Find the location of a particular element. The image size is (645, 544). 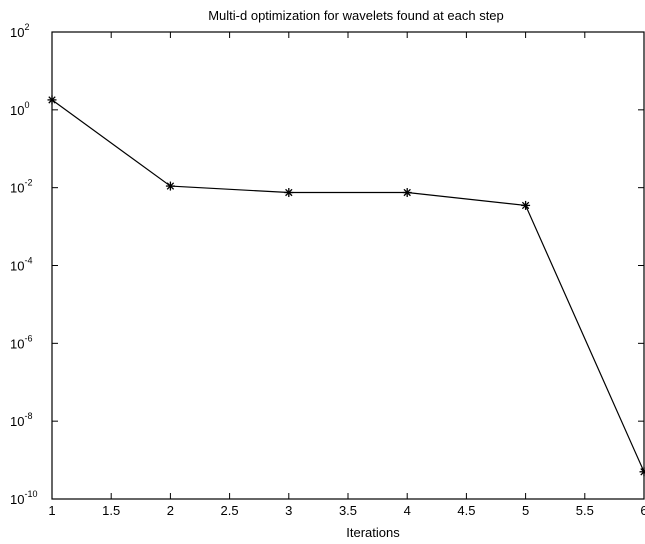

x-tick-label: 1 is located at coordinates (51, 510).